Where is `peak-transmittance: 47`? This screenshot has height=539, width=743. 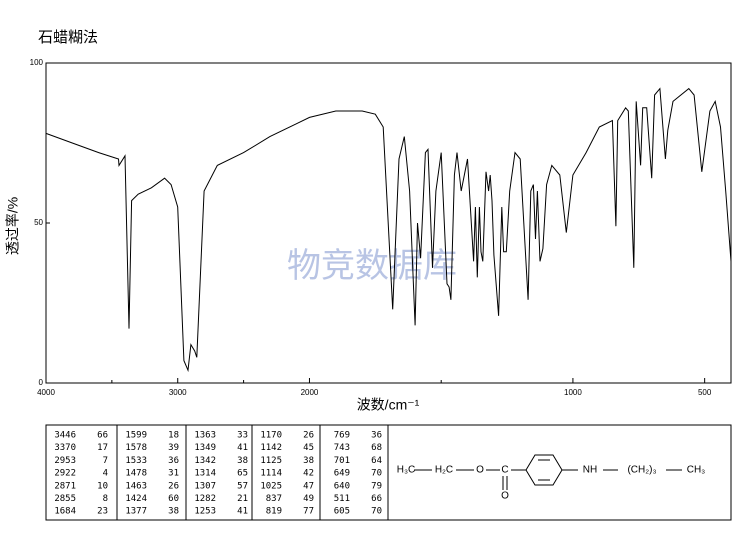 peak-transmittance: 47 is located at coordinates (308, 486).